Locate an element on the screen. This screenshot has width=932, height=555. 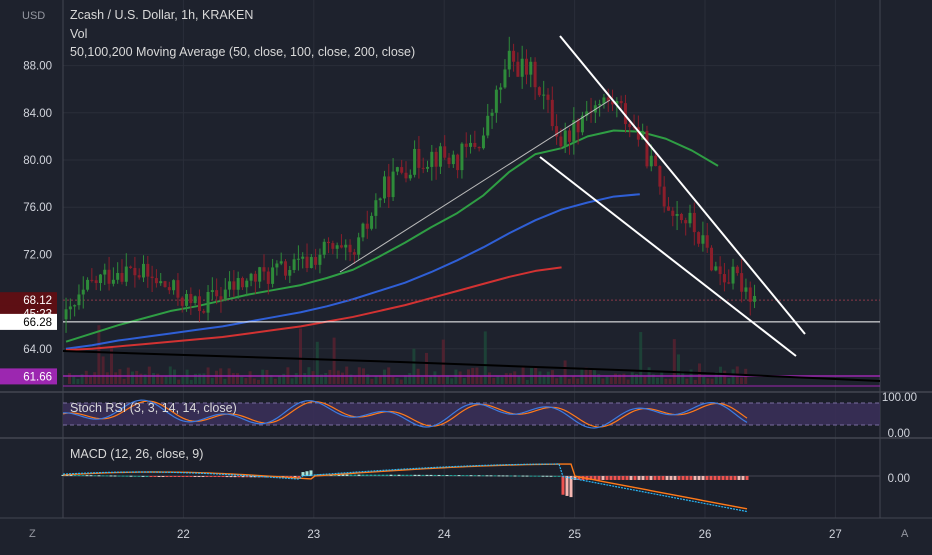
timezone-corner: Z is located at coordinates (32, 534).